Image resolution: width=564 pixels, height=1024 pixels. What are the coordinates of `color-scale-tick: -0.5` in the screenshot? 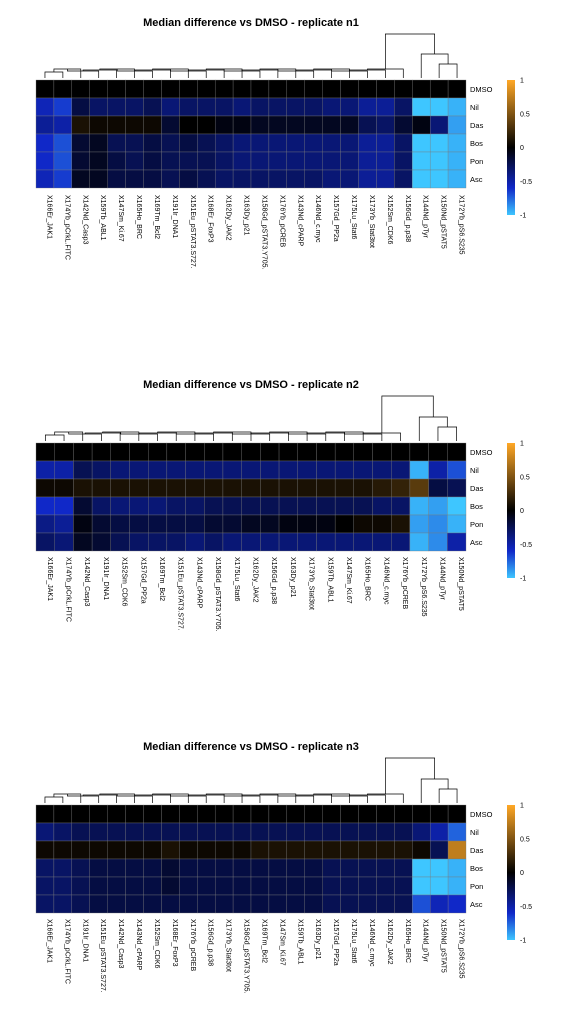 It's located at (526, 182).